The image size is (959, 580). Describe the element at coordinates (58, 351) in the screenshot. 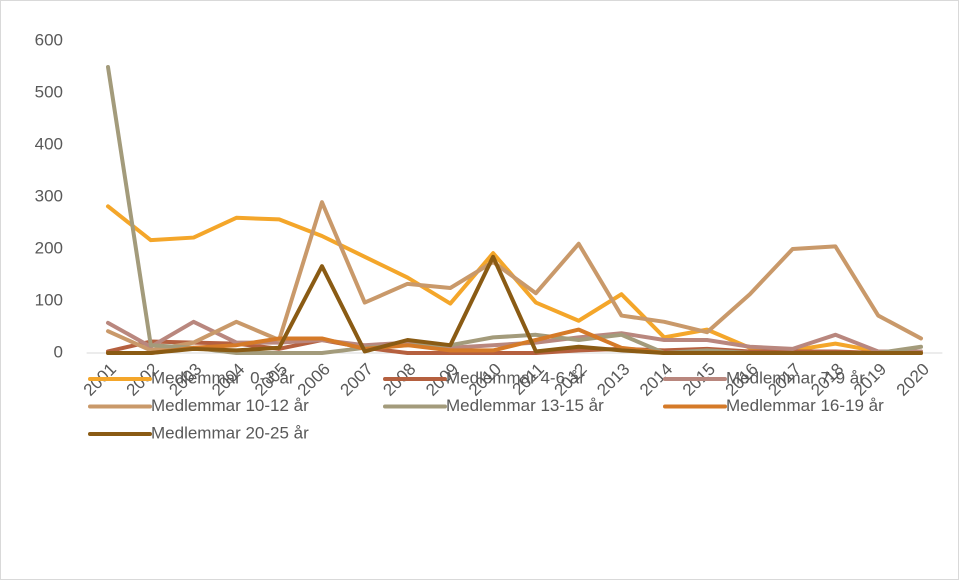

I see `y-tick-label: 0` at that location.